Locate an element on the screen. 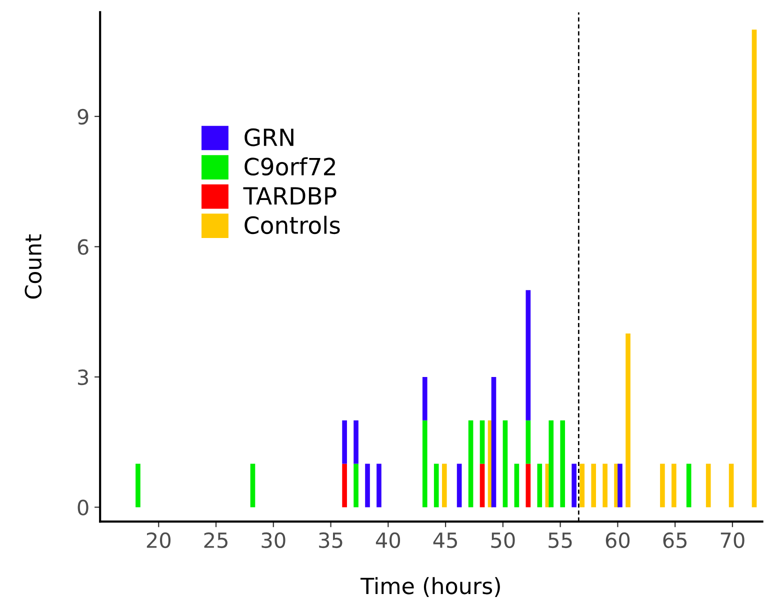 This screenshot has width=770, height=610. x-tick-label: 40 is located at coordinates (388, 540).